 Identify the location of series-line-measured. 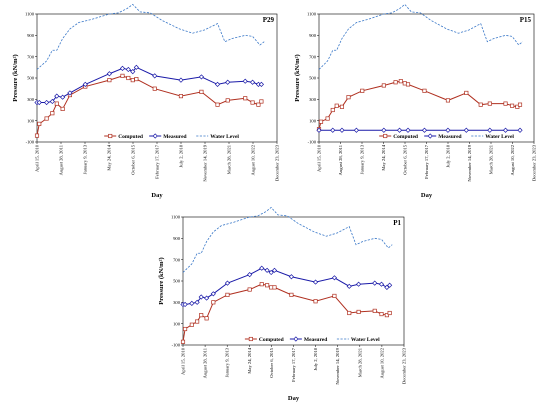
(149, 85).